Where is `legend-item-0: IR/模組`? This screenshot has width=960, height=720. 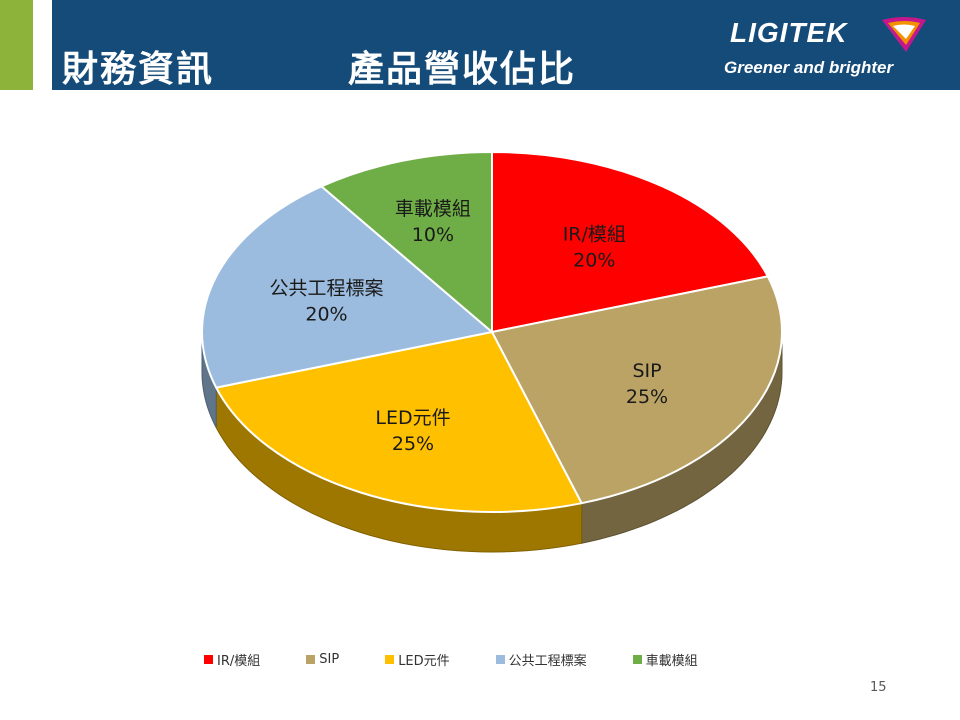 legend-item-0: IR/模組 is located at coordinates (232, 659).